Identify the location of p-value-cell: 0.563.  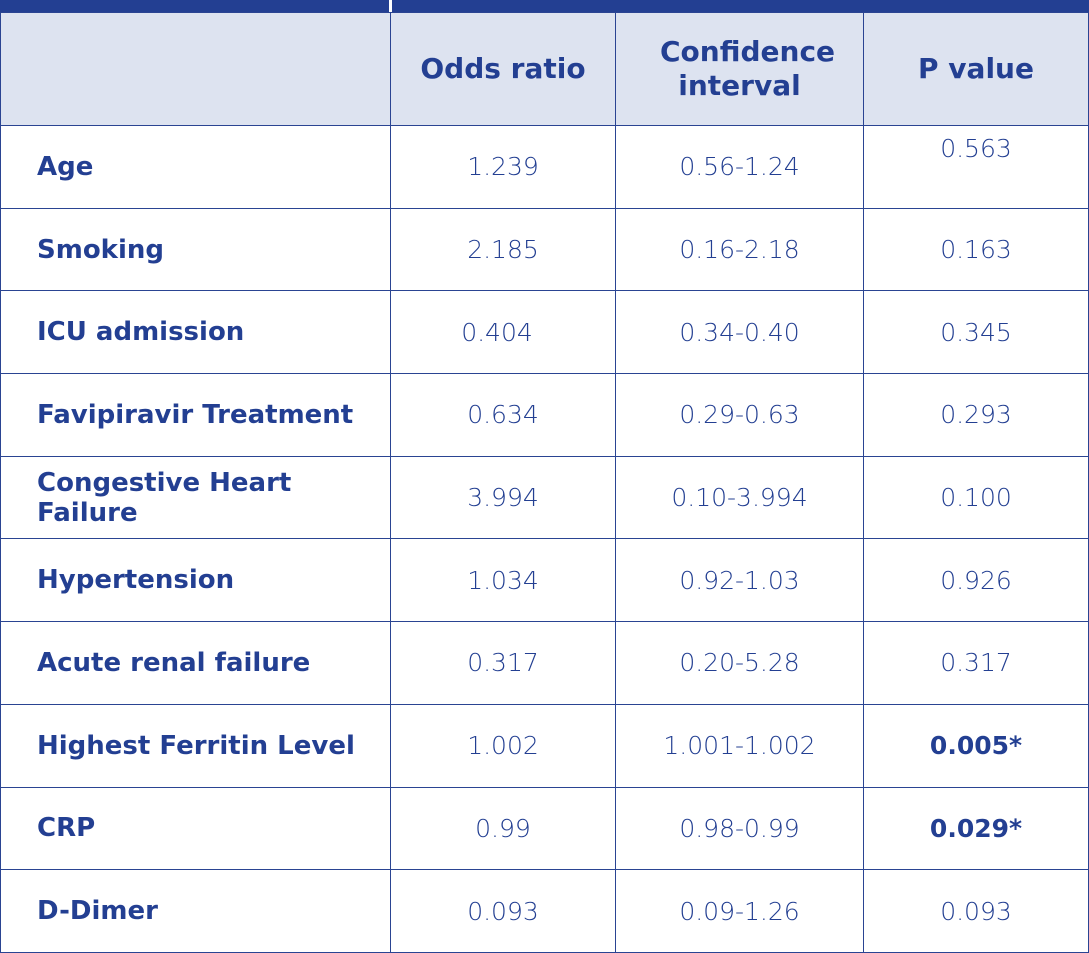
(976, 167).